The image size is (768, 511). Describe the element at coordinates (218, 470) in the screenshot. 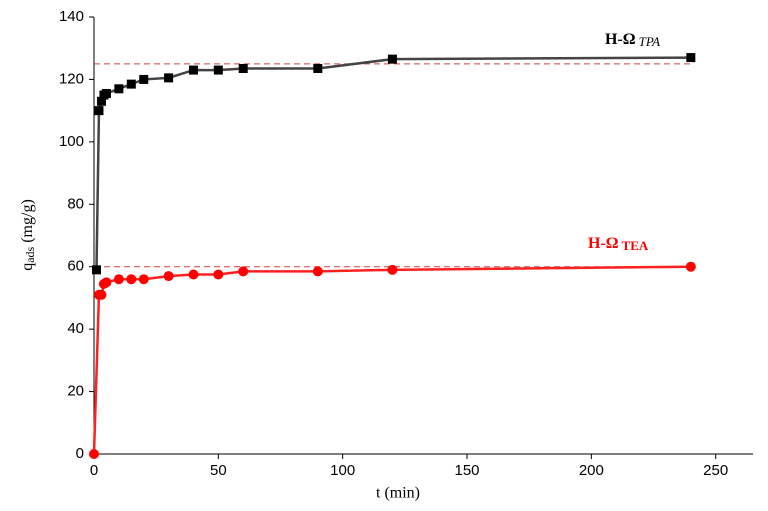

I see `x-tick-label: 50` at that location.